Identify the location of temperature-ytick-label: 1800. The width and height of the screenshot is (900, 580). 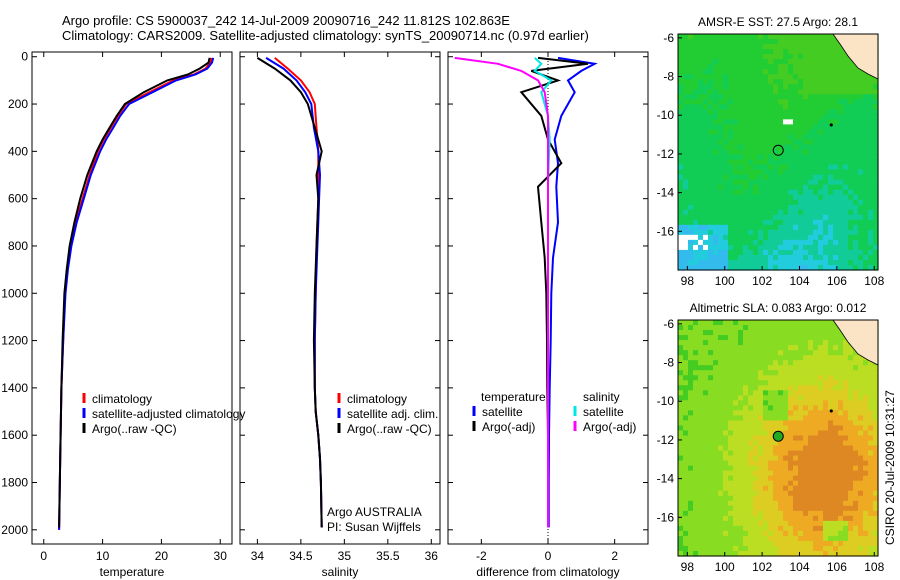
(14, 483).